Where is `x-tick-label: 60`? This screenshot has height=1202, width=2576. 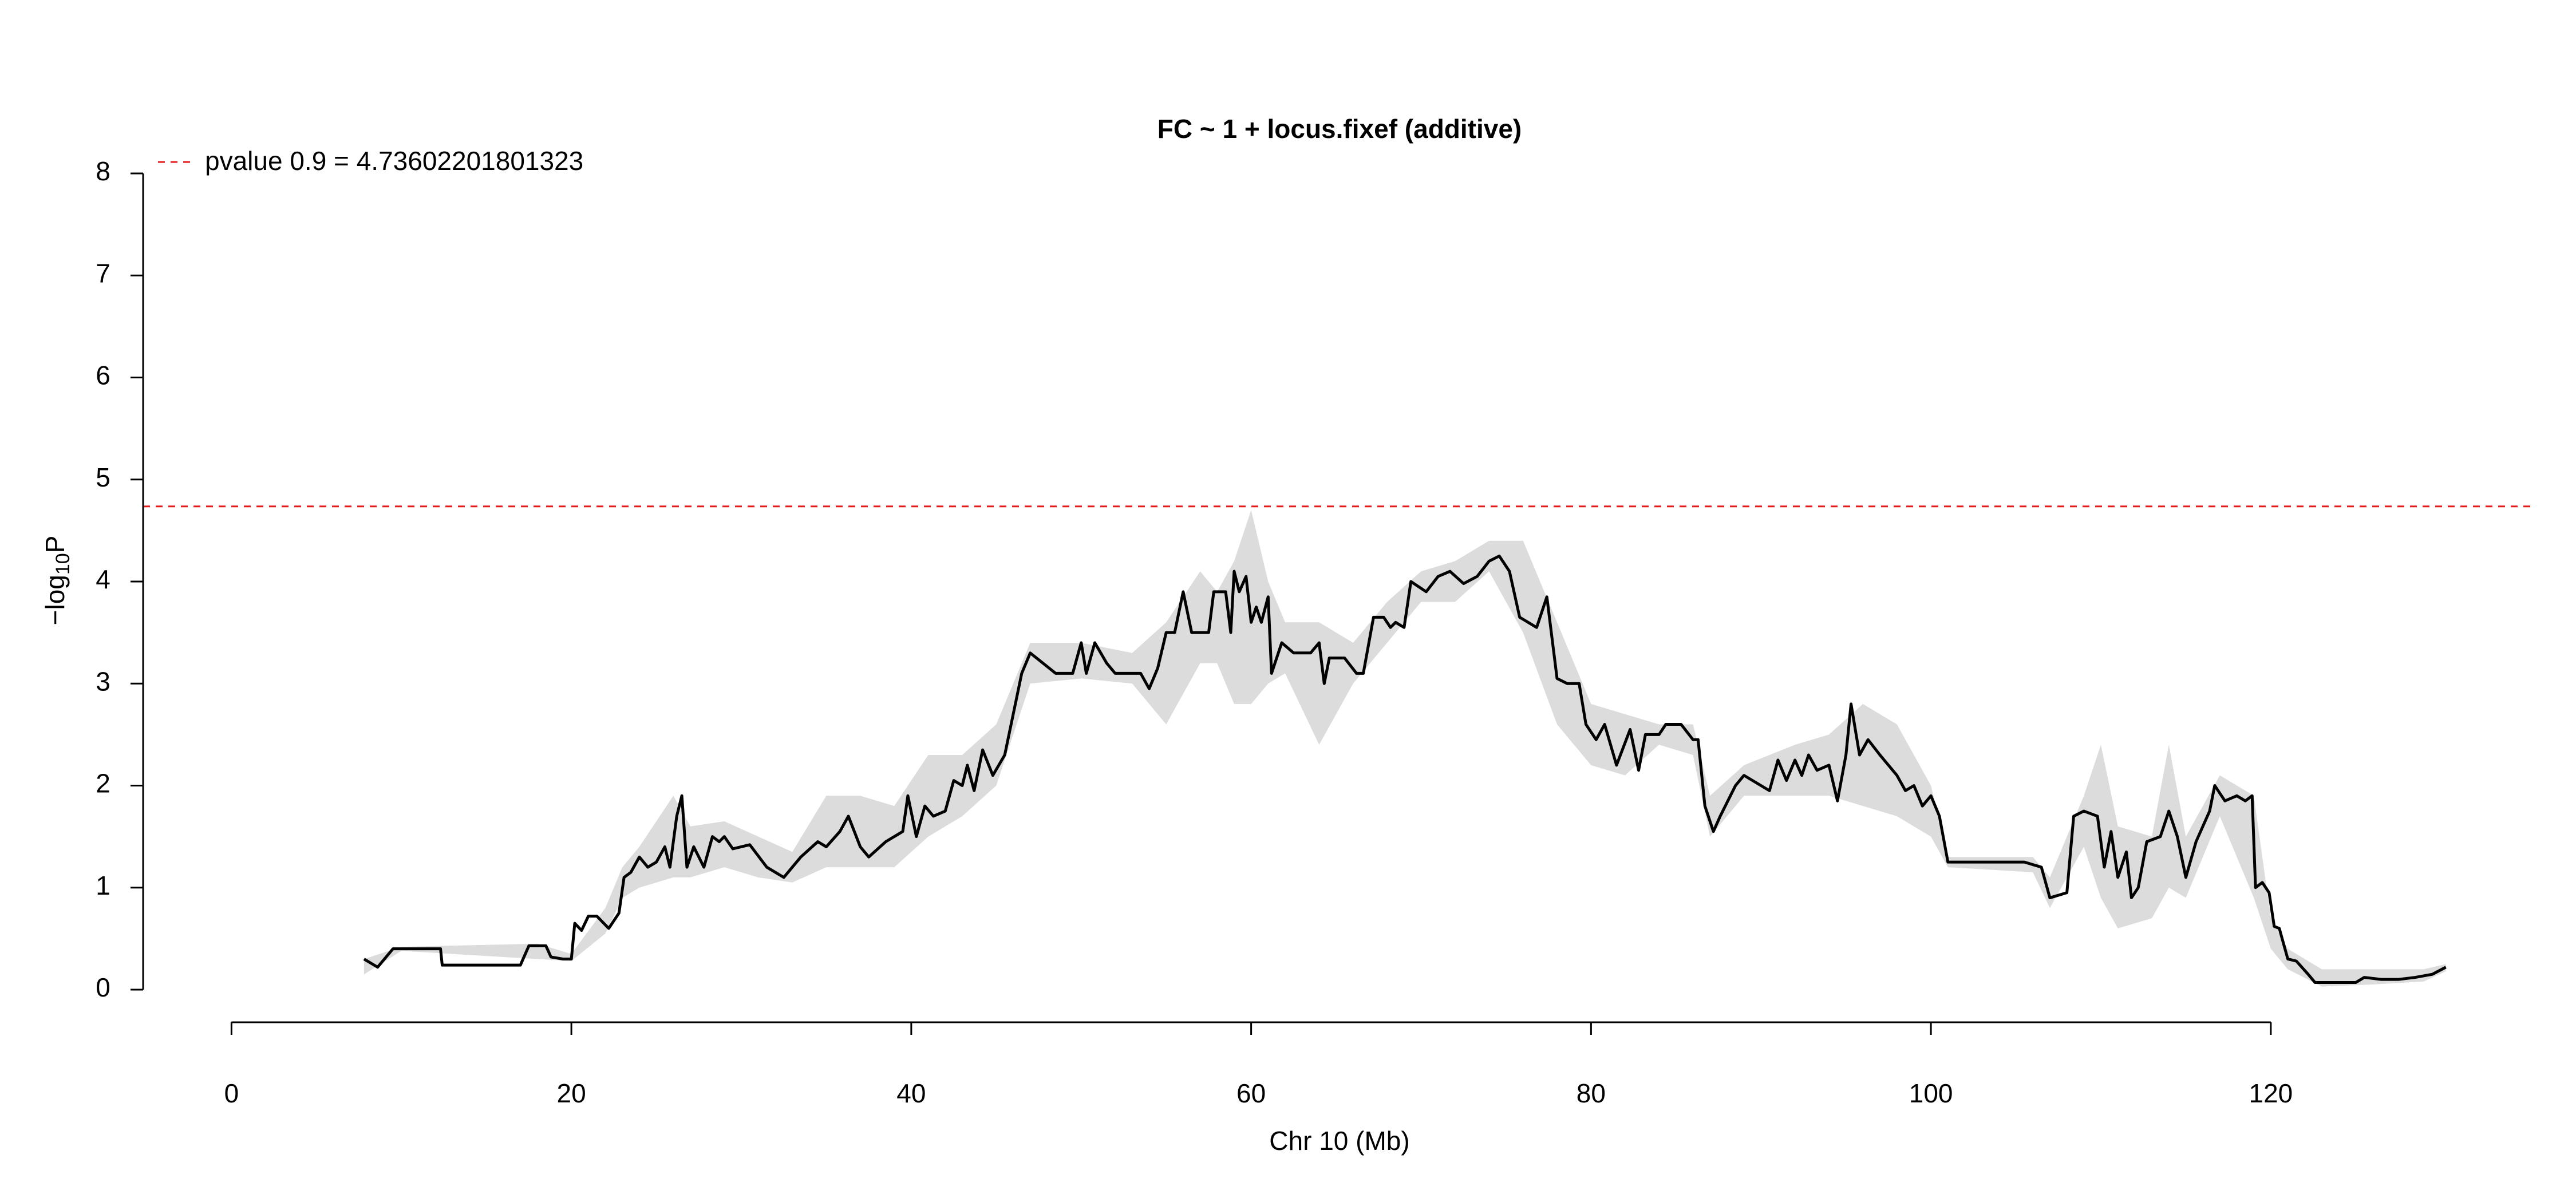 x-tick-label: 60 is located at coordinates (1251, 1093).